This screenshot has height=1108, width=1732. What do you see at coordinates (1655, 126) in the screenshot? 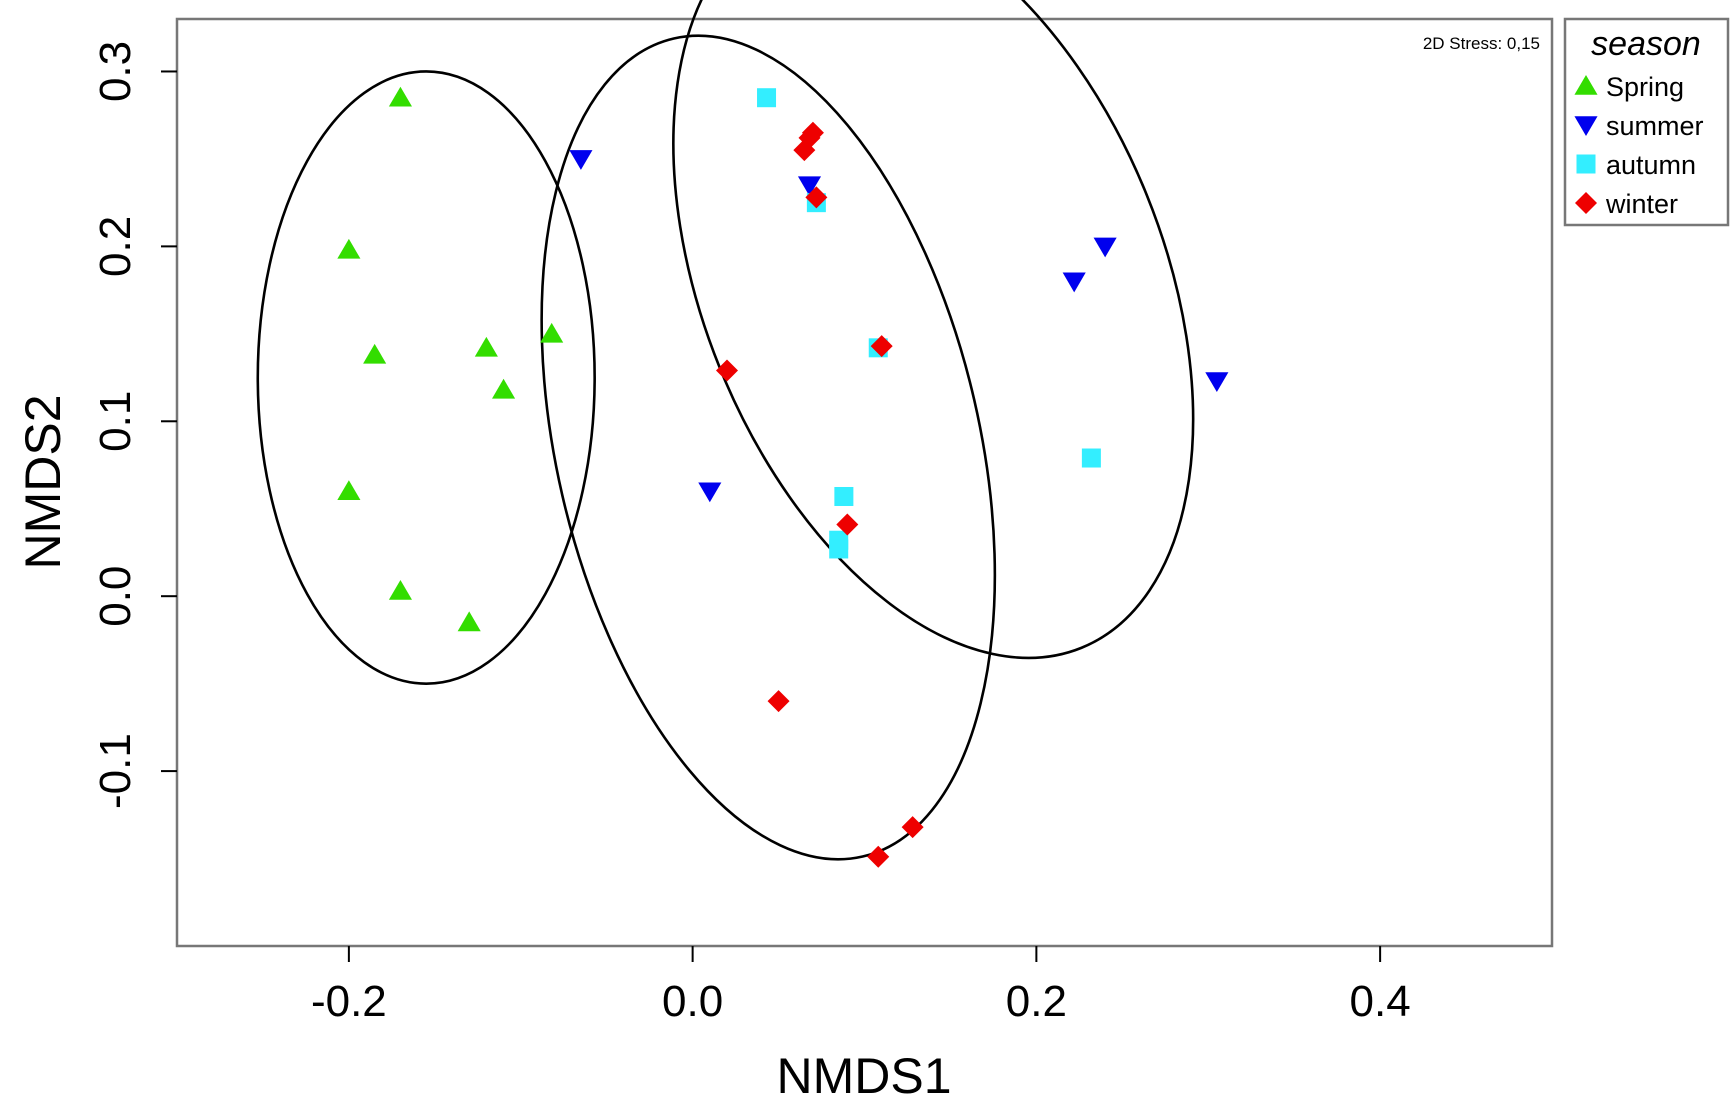
I see `legend-label-summer: summer` at bounding box center [1655, 126].